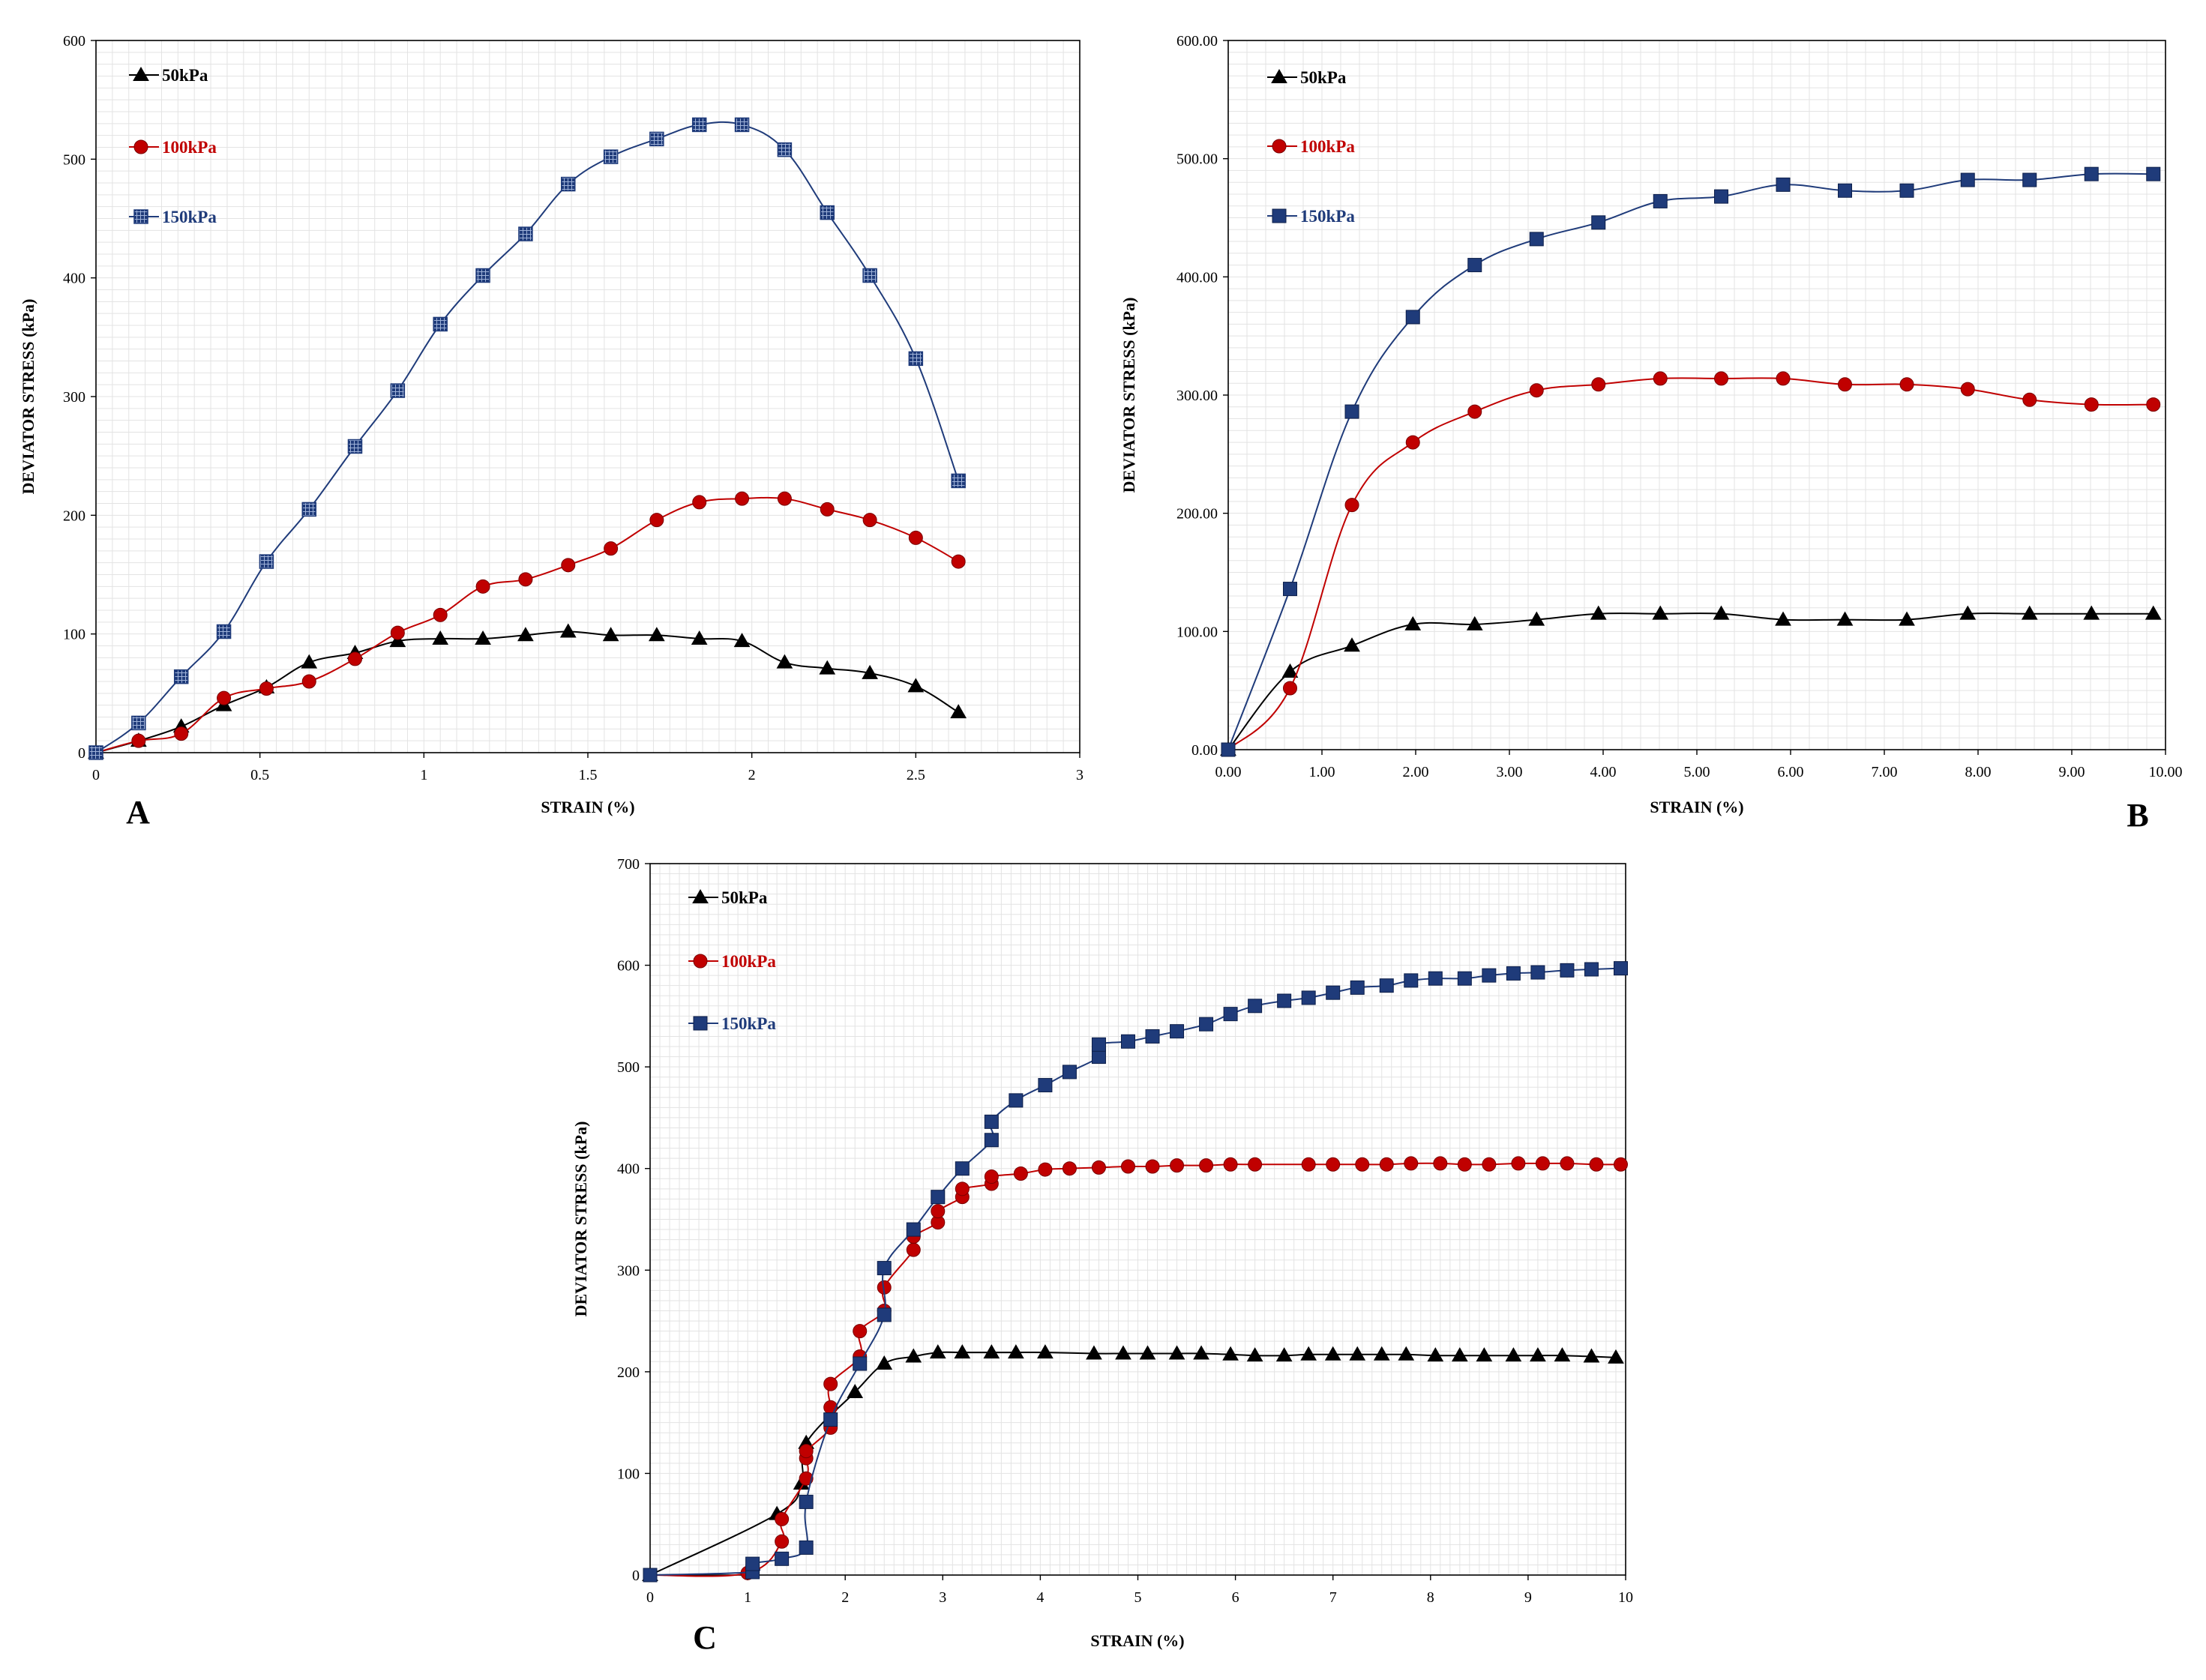  I want to click on legend-entry: 100kPa, so click(1311, 146).